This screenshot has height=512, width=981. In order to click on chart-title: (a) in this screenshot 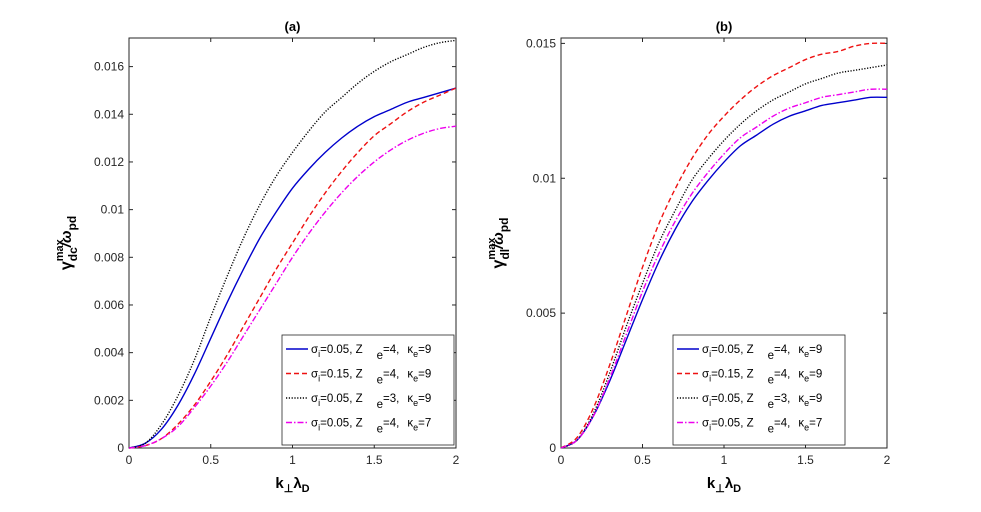, I will do `click(293, 26)`.